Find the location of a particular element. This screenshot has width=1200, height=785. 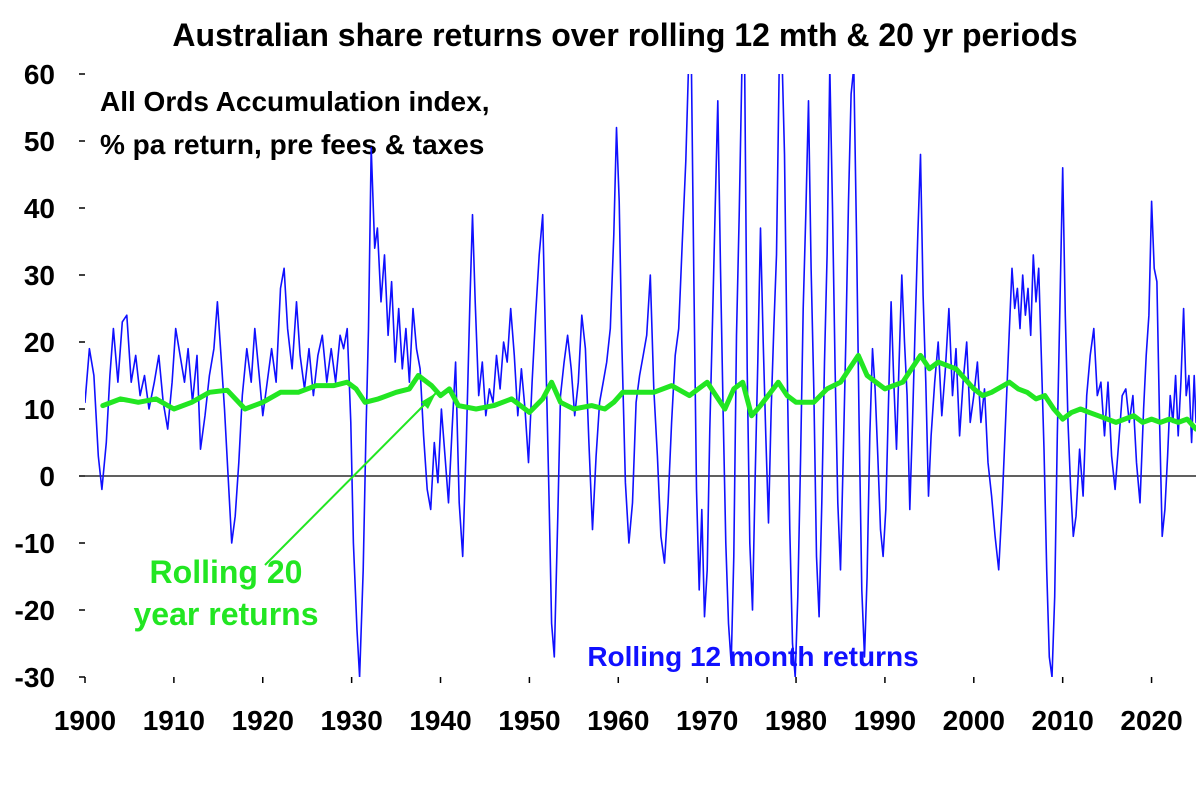

x-tick-label: 1920 is located at coordinates (263, 720).